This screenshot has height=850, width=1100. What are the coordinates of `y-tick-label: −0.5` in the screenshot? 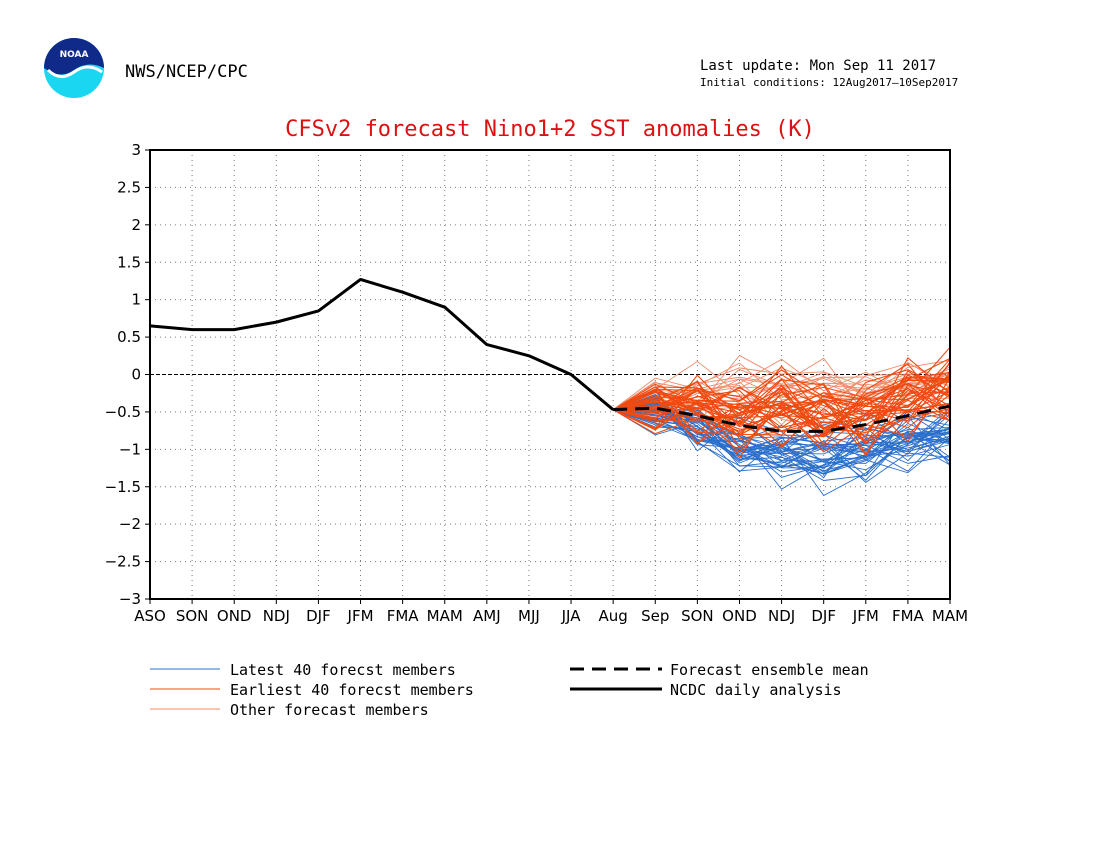 It's located at (123, 412).